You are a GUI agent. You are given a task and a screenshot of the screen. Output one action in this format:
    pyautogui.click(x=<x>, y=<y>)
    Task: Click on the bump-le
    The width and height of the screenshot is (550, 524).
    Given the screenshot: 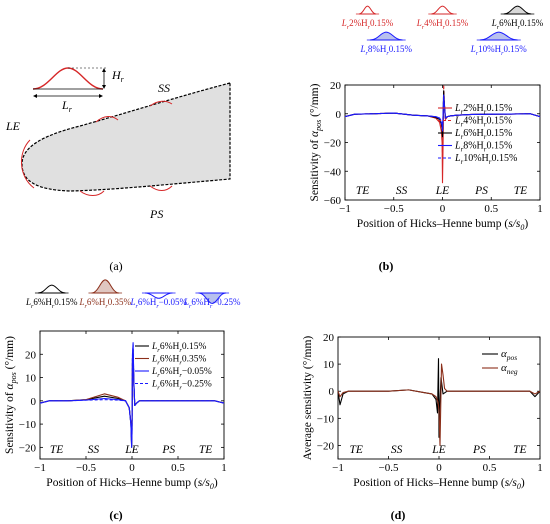 What is the action you would take?
    pyautogui.click(x=28, y=164)
    